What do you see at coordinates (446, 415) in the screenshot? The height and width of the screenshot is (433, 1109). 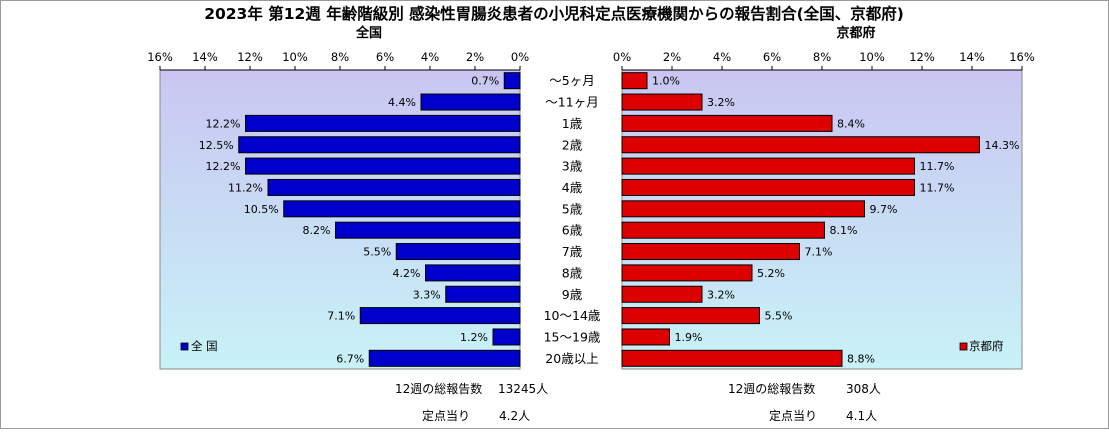 I see `national-per-label: 定点当り` at bounding box center [446, 415].